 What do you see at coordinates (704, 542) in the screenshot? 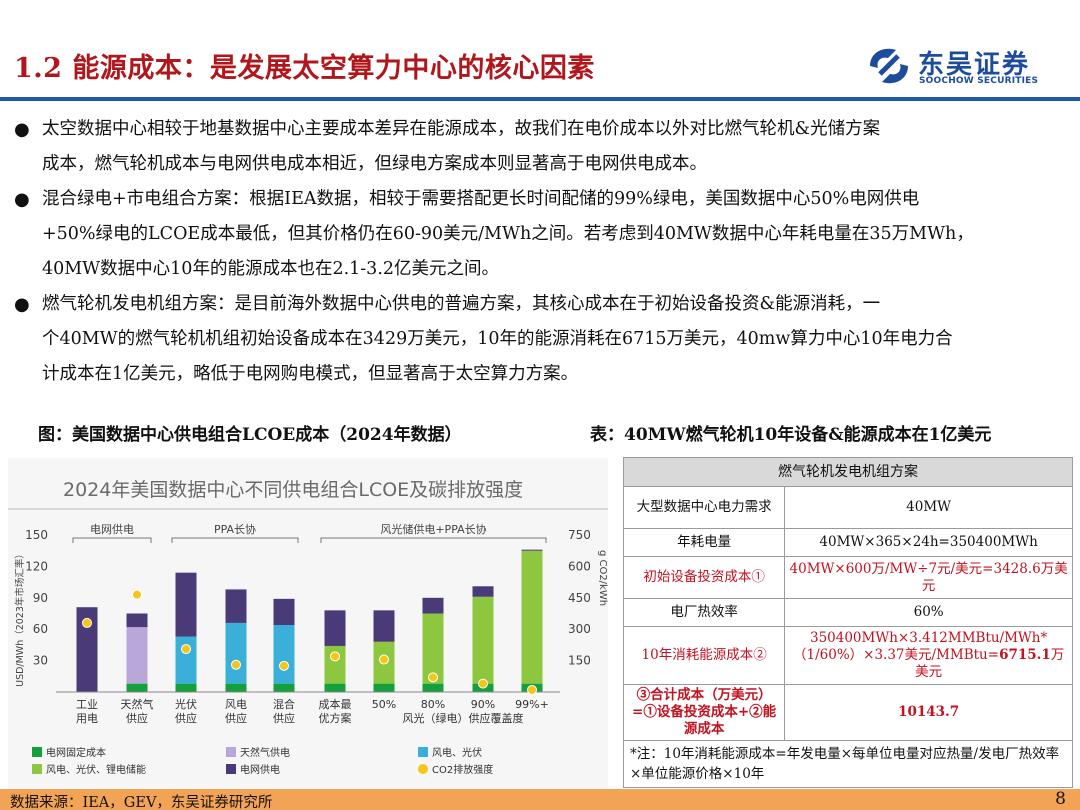
I see `row-label: 年耗电量` at bounding box center [704, 542].